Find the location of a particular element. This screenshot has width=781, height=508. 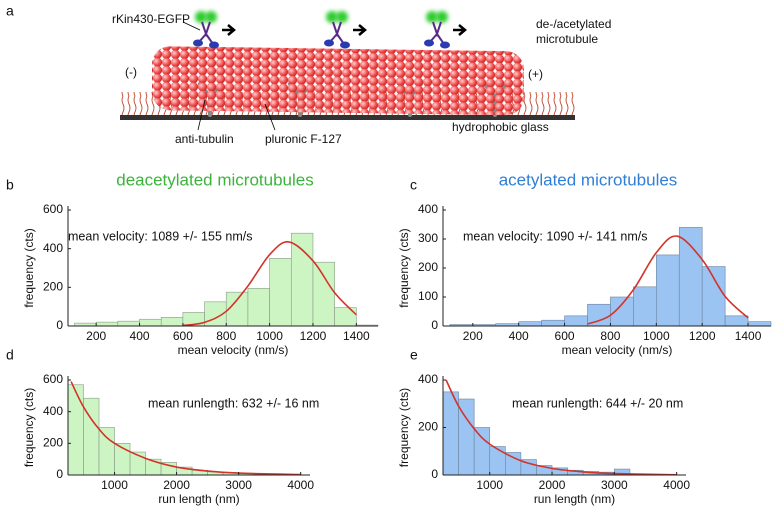

y-tick-label: 300 is located at coordinates (428, 238).